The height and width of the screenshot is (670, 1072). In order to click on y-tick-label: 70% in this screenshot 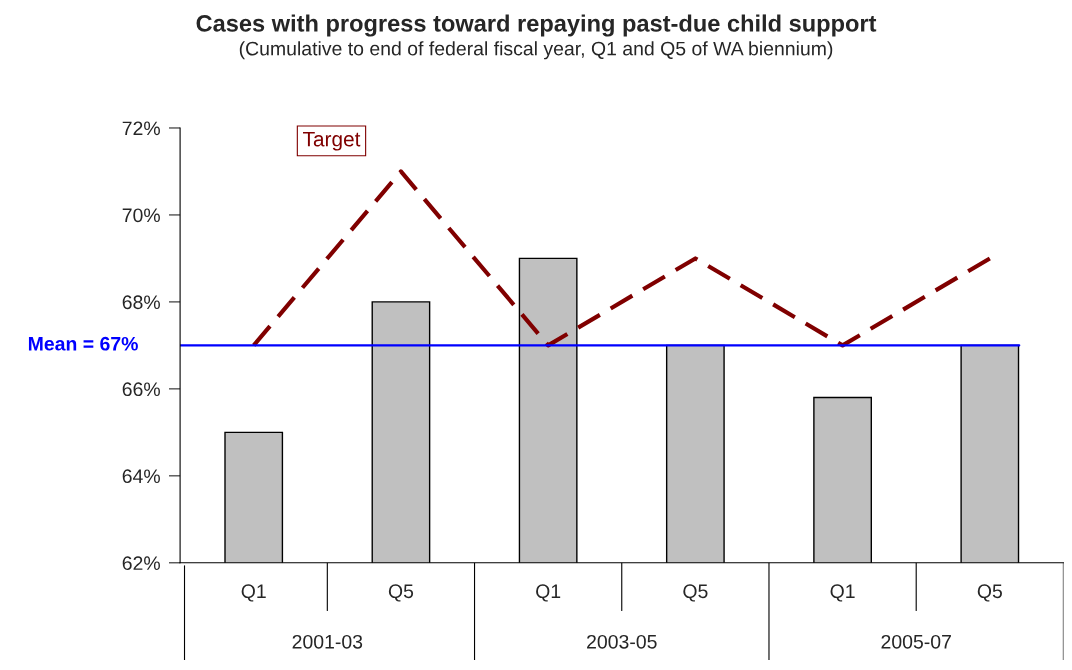, I will do `click(141, 215)`.